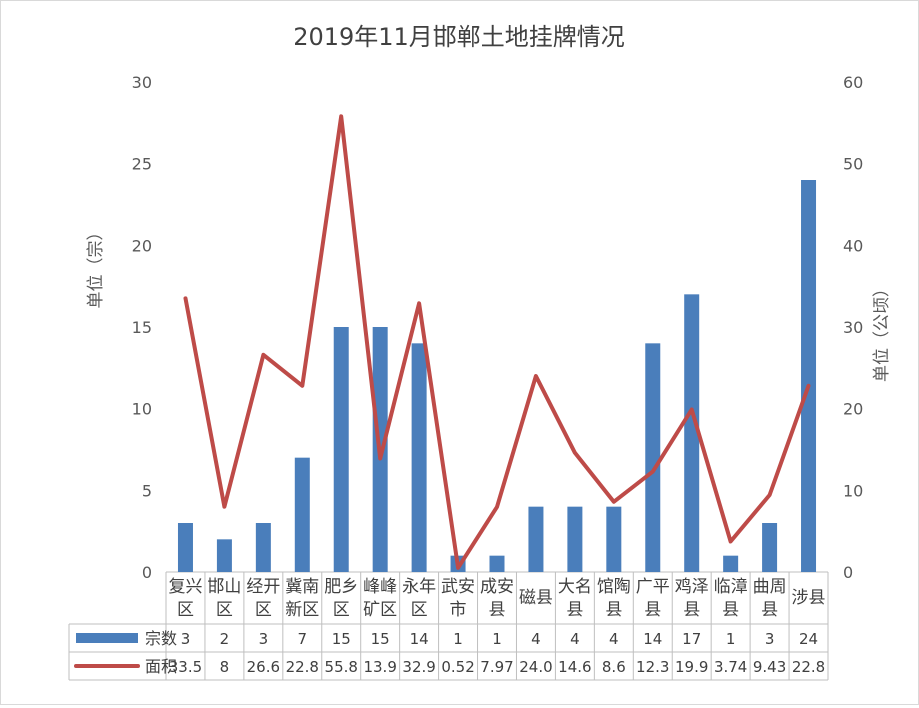 This screenshot has width=919, height=708. Describe the element at coordinates (809, 598) in the screenshot. I see `x-tick-label: 涉县` at that location.